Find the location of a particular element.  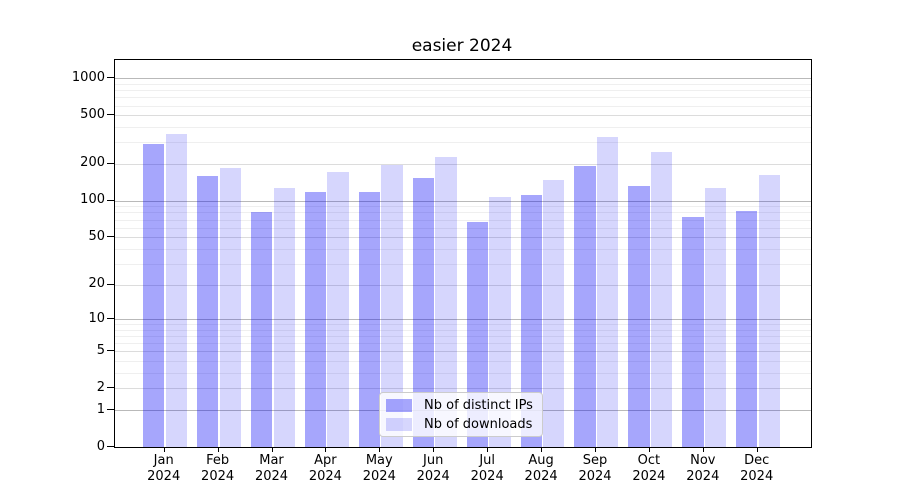

x-tick-label-feb: Feb 2024 is located at coordinates (218, 468).